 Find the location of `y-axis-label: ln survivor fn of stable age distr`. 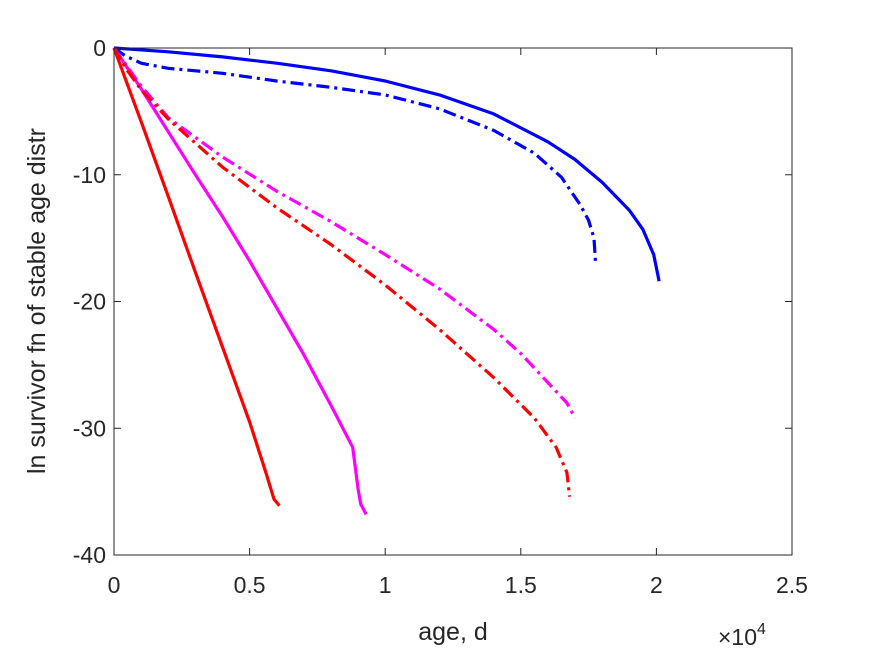

y-axis-label: ln survivor fn of stable age distr is located at coordinates (37, 301).